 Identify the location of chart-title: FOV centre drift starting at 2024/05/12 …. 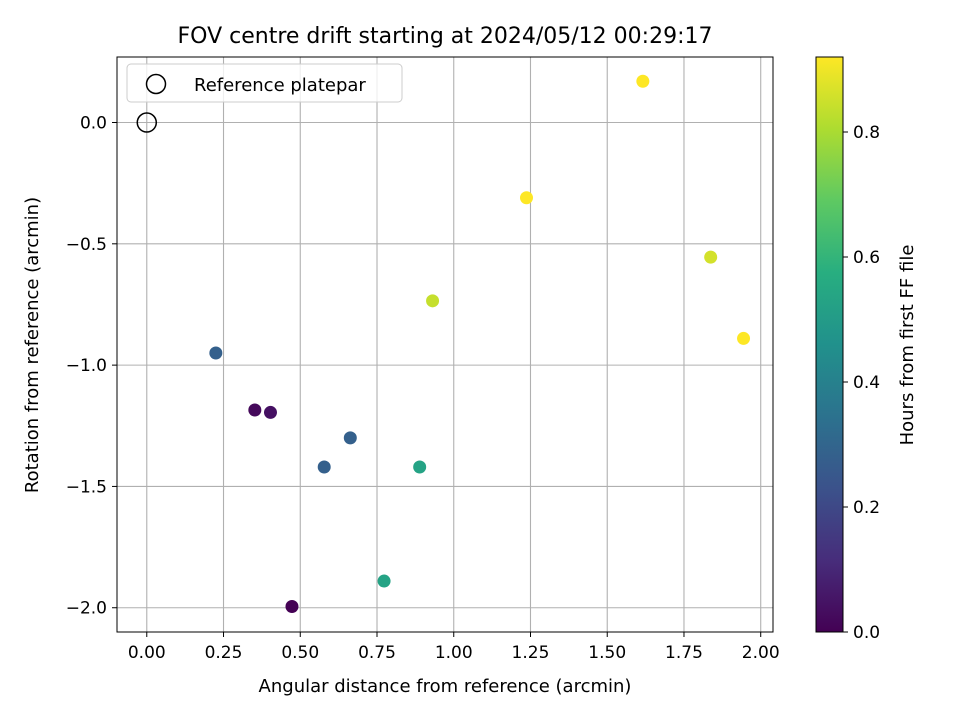
(445, 36).